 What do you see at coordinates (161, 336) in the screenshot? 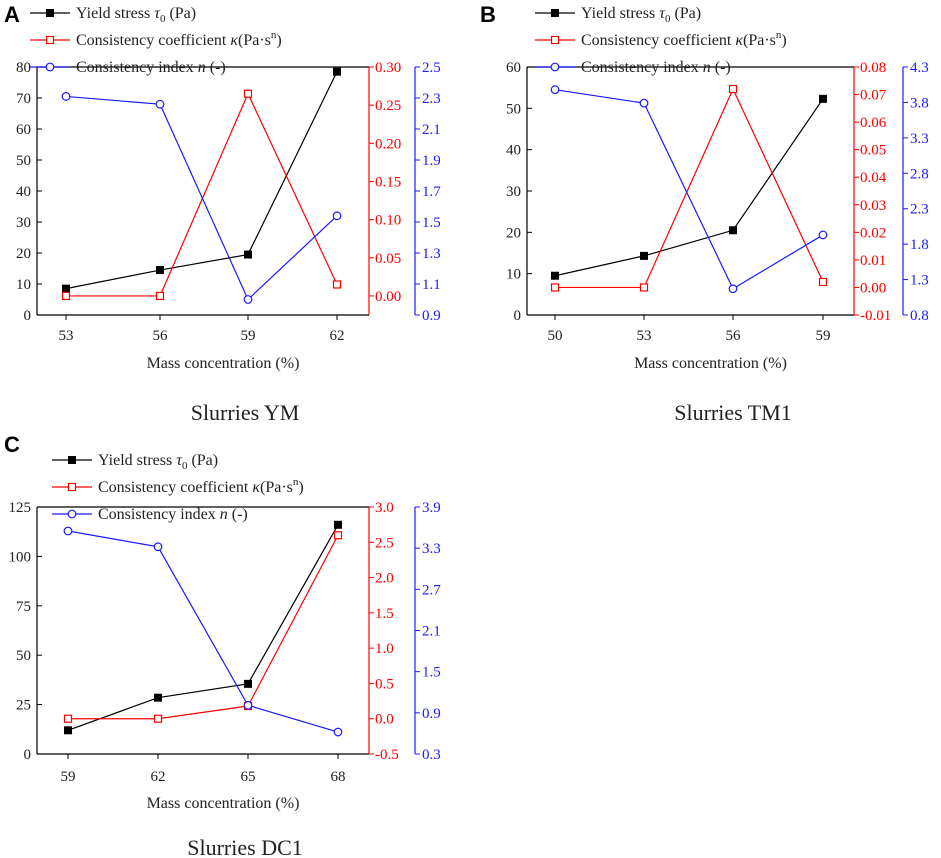
I see `x-tick-label: 56` at bounding box center [161, 336].